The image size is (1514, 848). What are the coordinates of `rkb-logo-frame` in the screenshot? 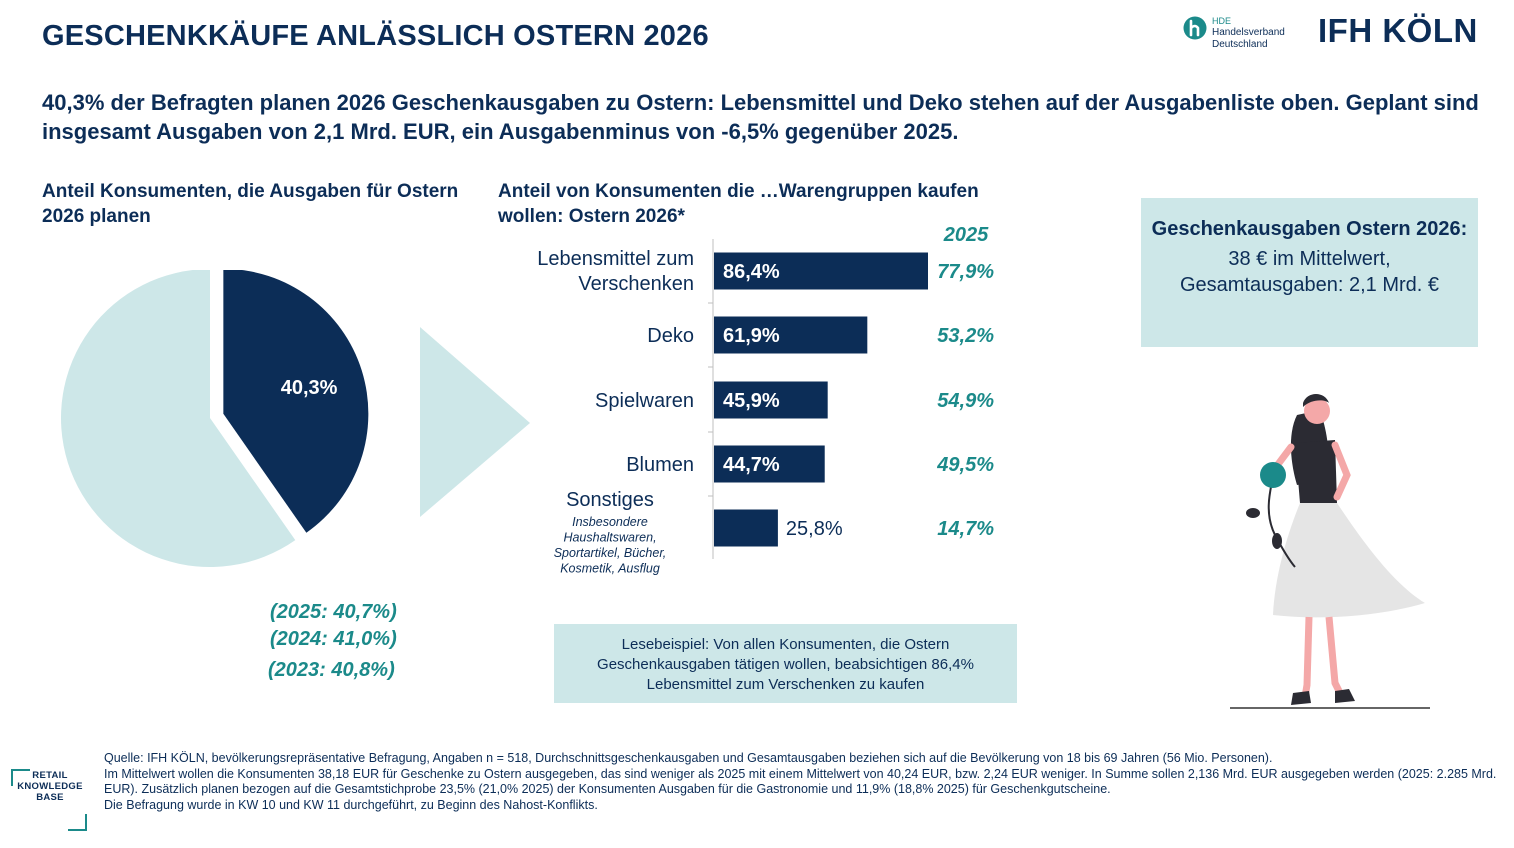 It's located at (49, 800).